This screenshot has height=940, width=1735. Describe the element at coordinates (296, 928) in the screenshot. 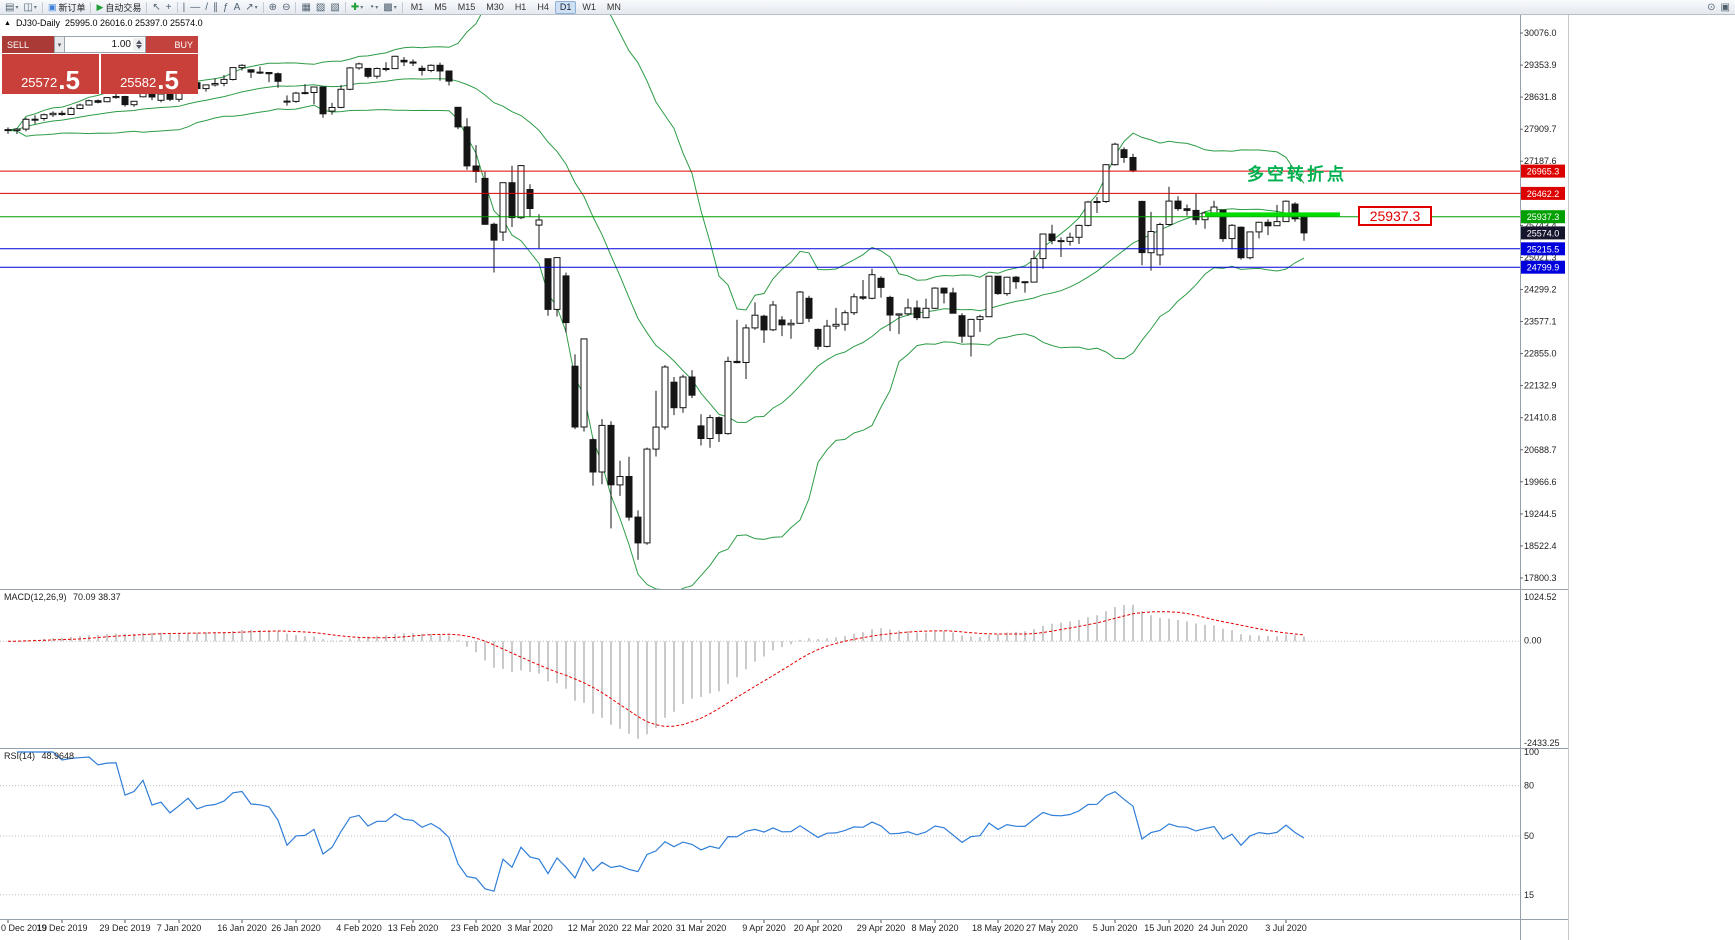

I see `svg-text: 26 Jan 2020` at that location.